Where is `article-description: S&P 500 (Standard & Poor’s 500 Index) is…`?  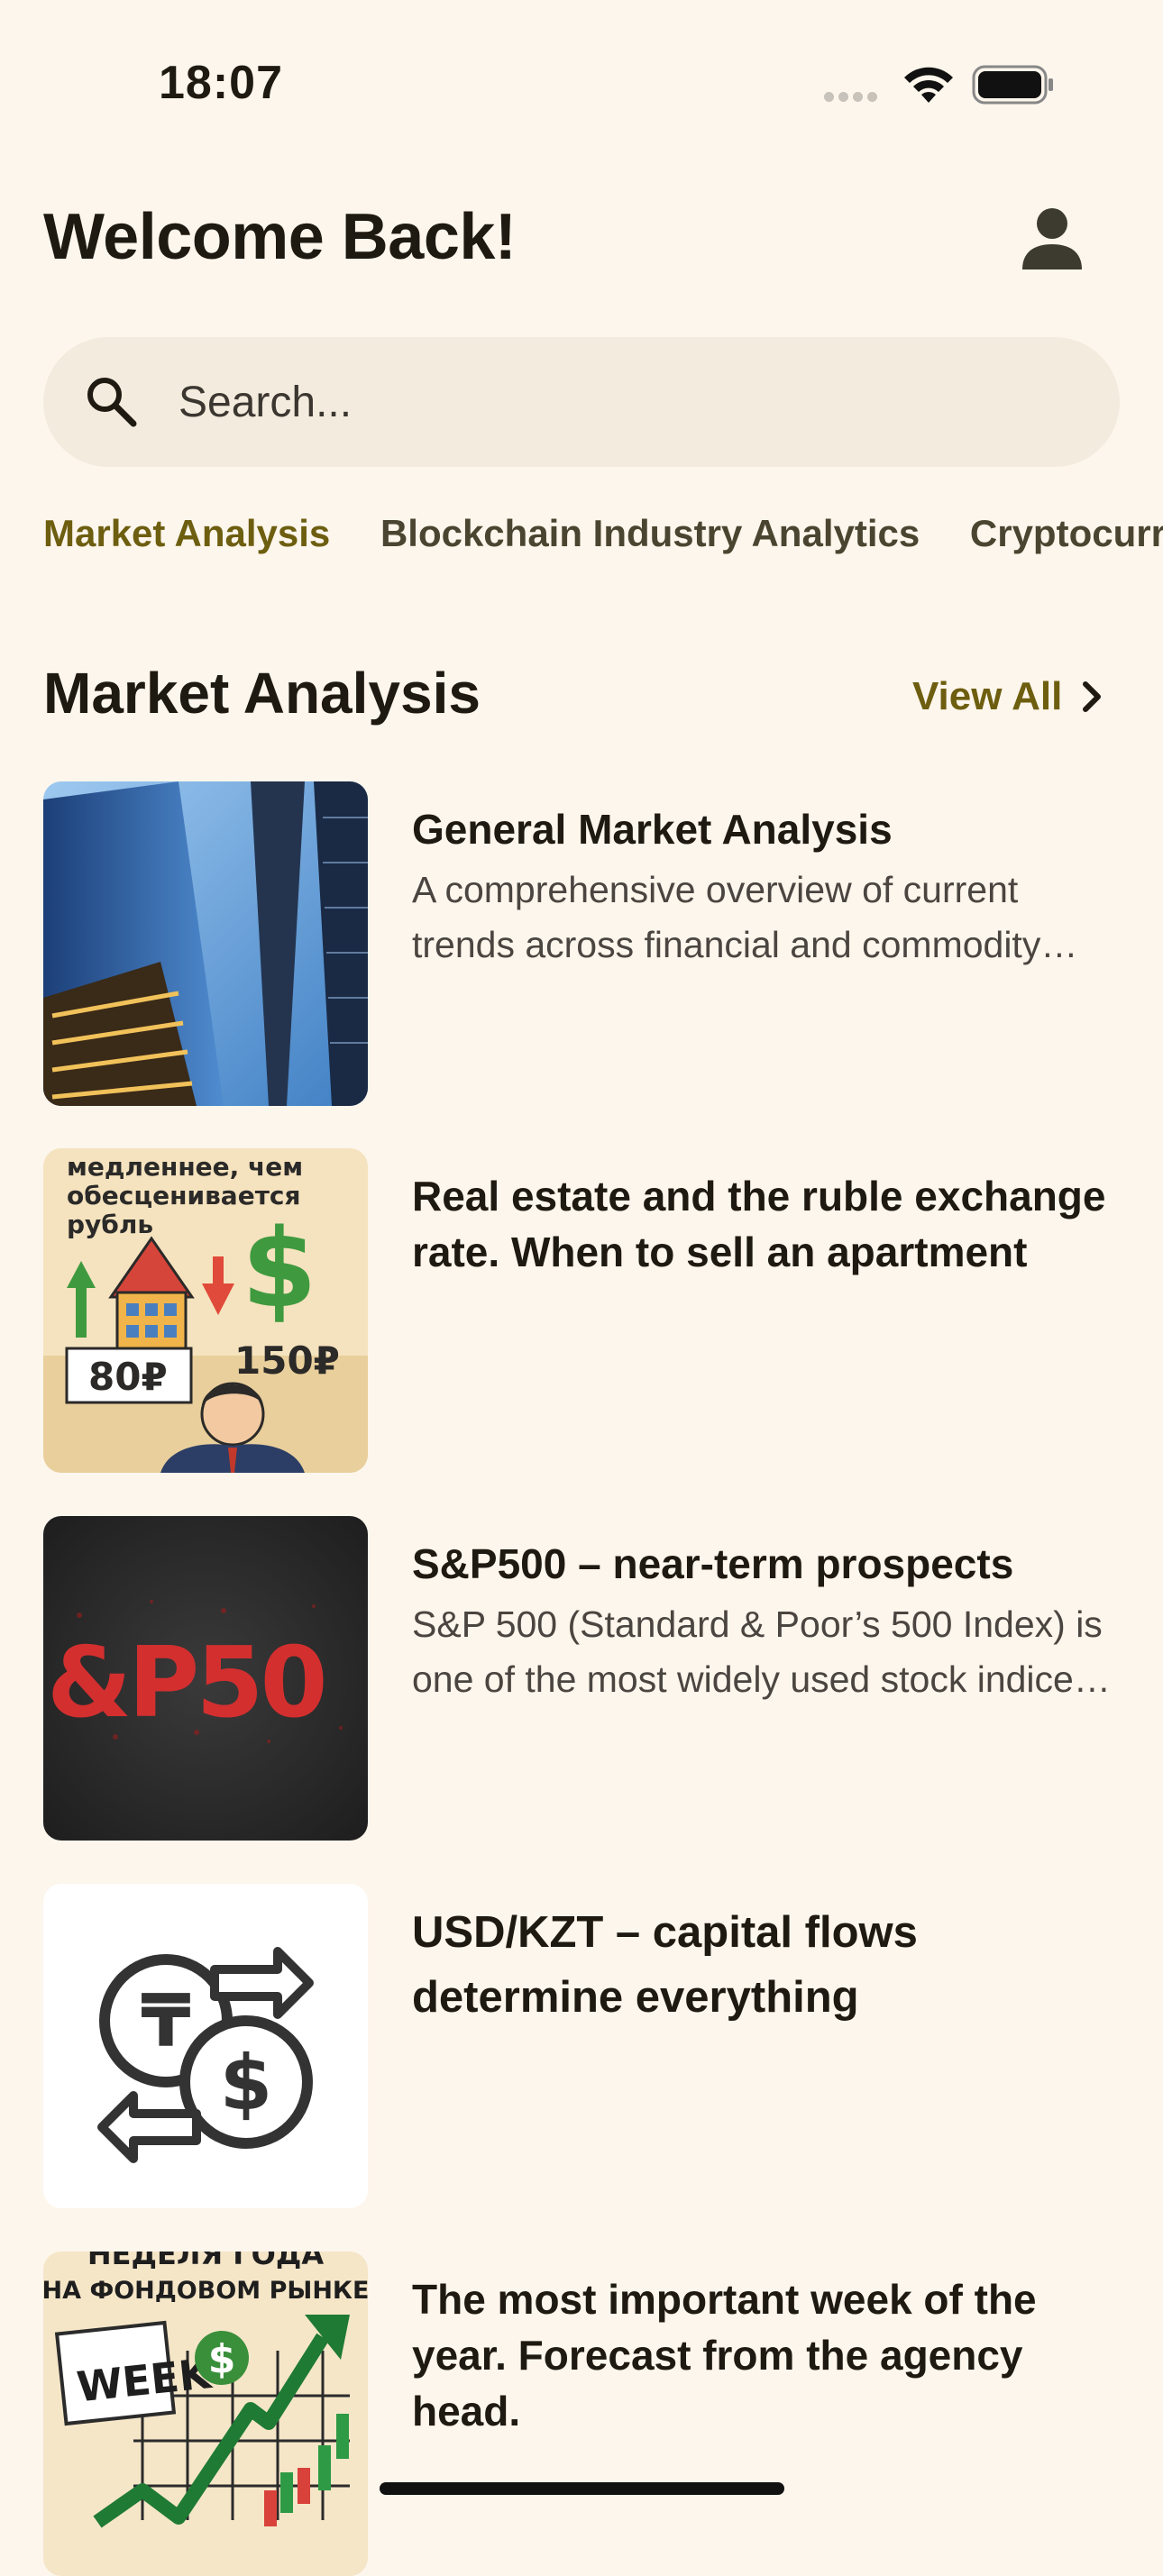 article-description: S&P 500 (Standard & Poor’s 500 Index) is… is located at coordinates (757, 1651).